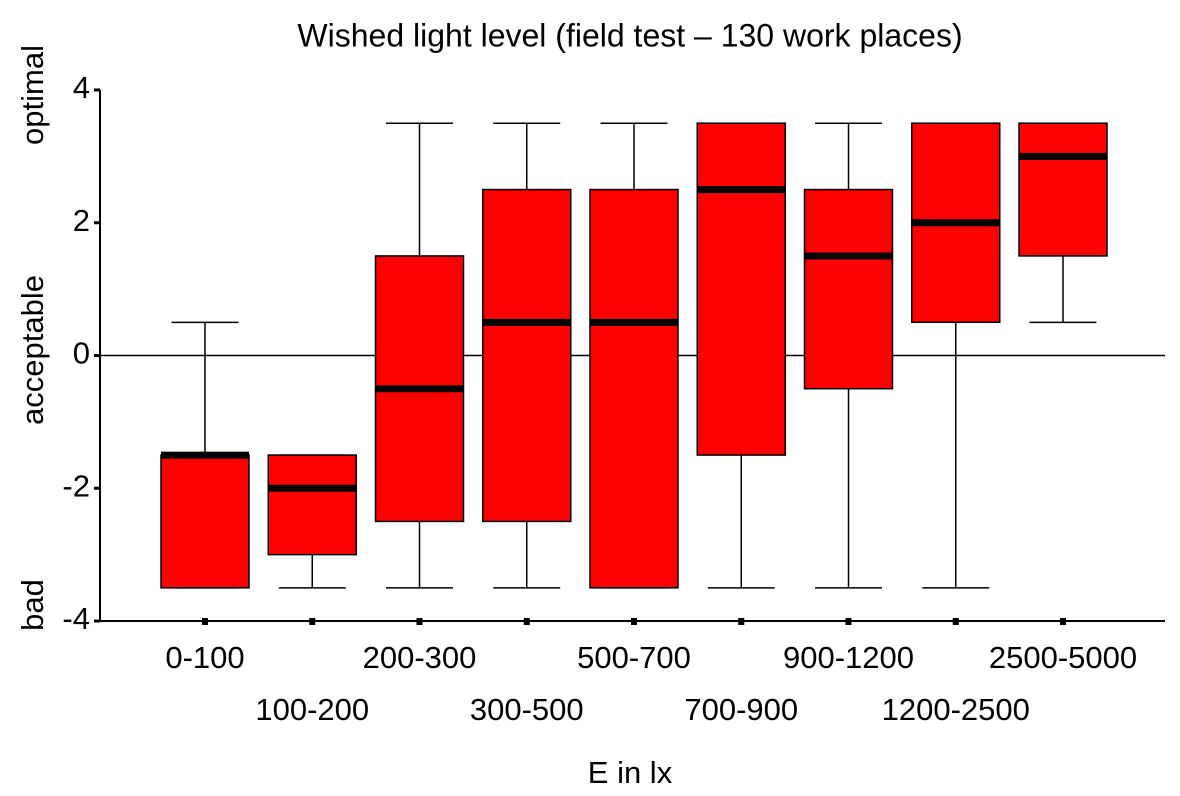  What do you see at coordinates (81, 220) in the screenshot?
I see `y-tick-label: 2` at bounding box center [81, 220].